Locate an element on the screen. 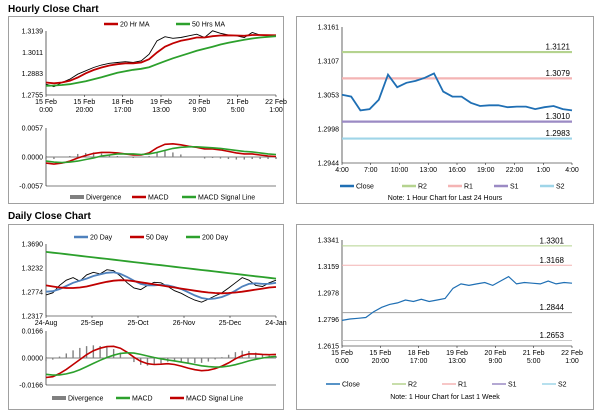 This screenshot has width=600, height=413. daily-price-xtick: 25-Dec is located at coordinates (230, 323).